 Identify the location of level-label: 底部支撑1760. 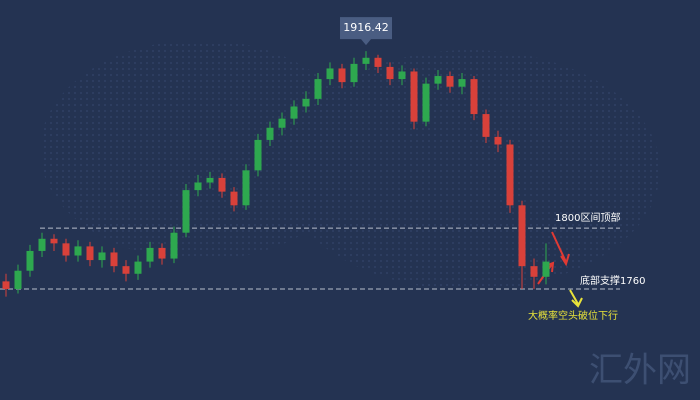
(612, 280).